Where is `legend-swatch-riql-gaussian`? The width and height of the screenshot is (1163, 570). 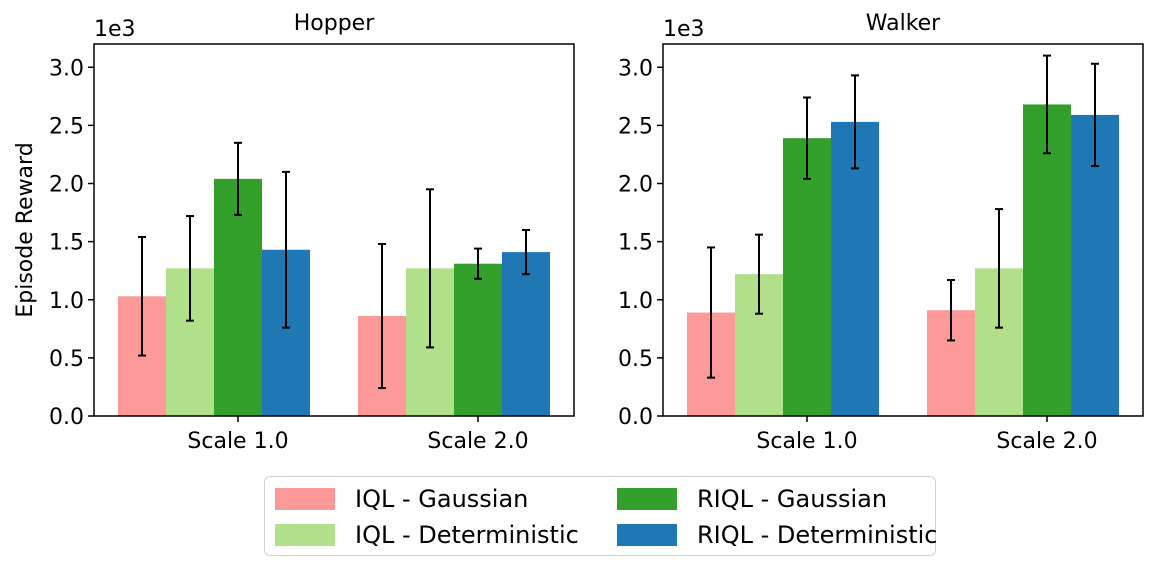
legend-swatch-riql-gaussian is located at coordinates (647, 499).